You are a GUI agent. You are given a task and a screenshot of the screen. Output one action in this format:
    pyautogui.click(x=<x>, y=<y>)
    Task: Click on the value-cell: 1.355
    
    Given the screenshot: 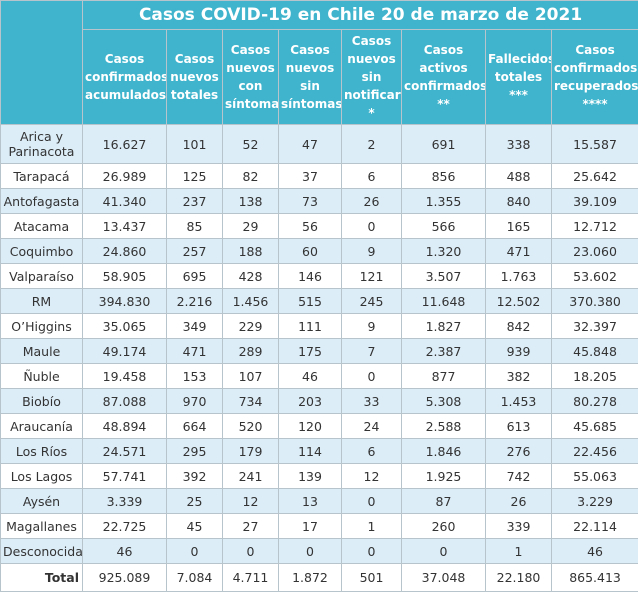 What is the action you would take?
    pyautogui.click(x=444, y=201)
    